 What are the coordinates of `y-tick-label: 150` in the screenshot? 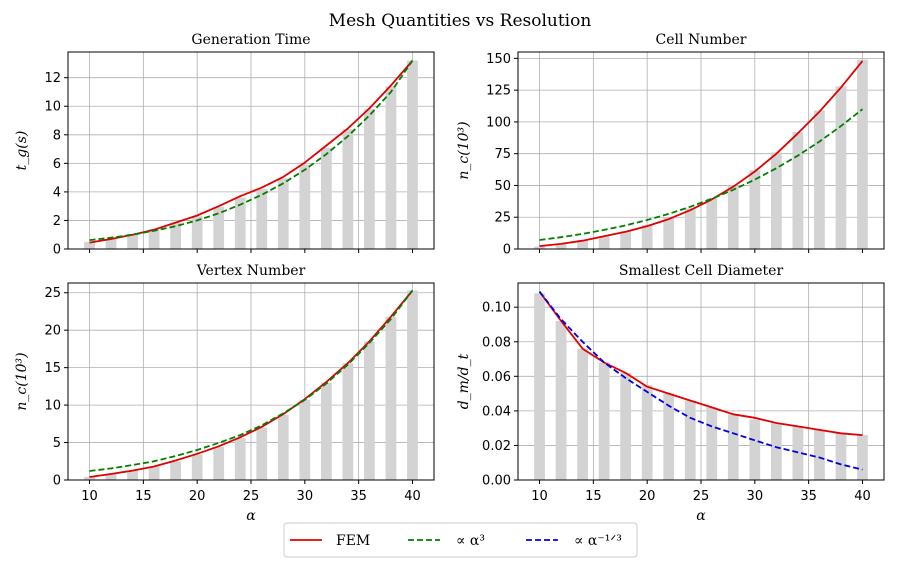 It's located at (498, 59).